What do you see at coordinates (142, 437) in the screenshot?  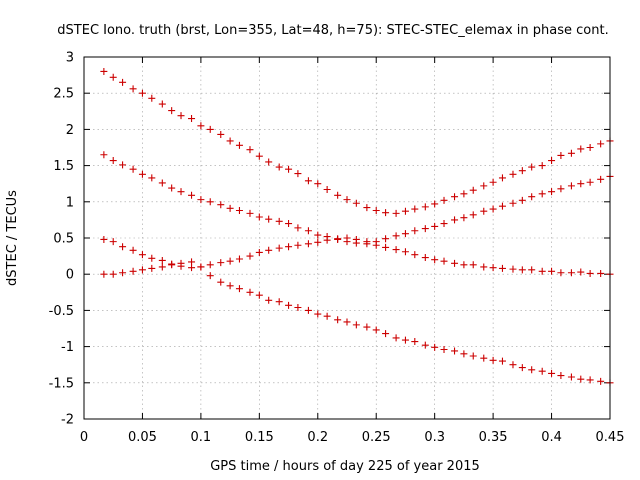 I see `x-tick-label: 0.05` at bounding box center [142, 437].